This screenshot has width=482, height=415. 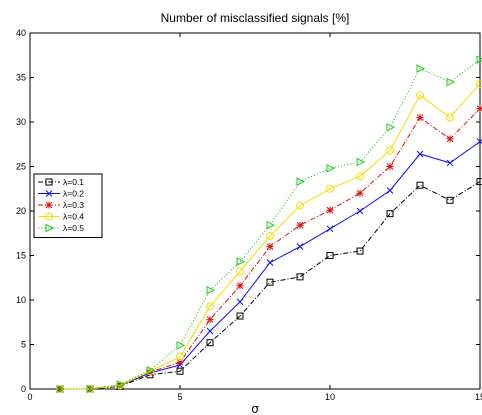 I want to click on legend-entry-label: λ=0.3, so click(x=73, y=205).